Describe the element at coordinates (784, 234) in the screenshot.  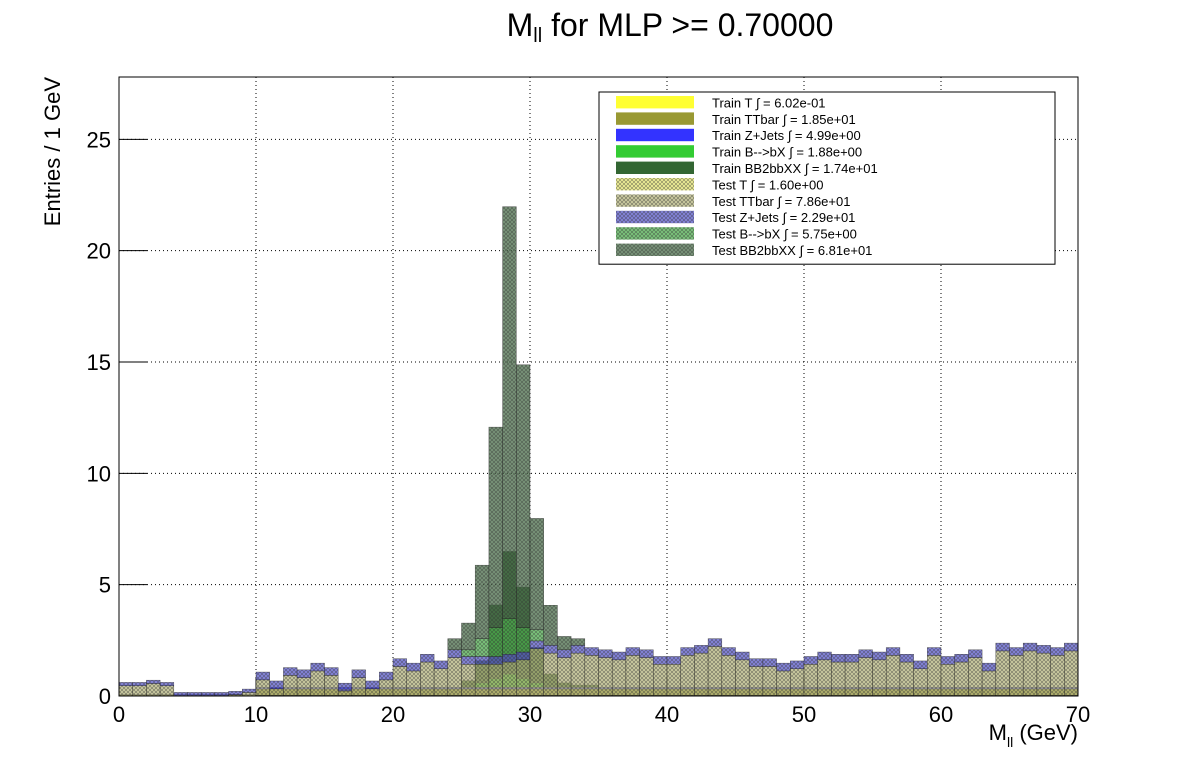
I see `legend-label: Test B-->bX ∫ = 5.75e+00` at that location.